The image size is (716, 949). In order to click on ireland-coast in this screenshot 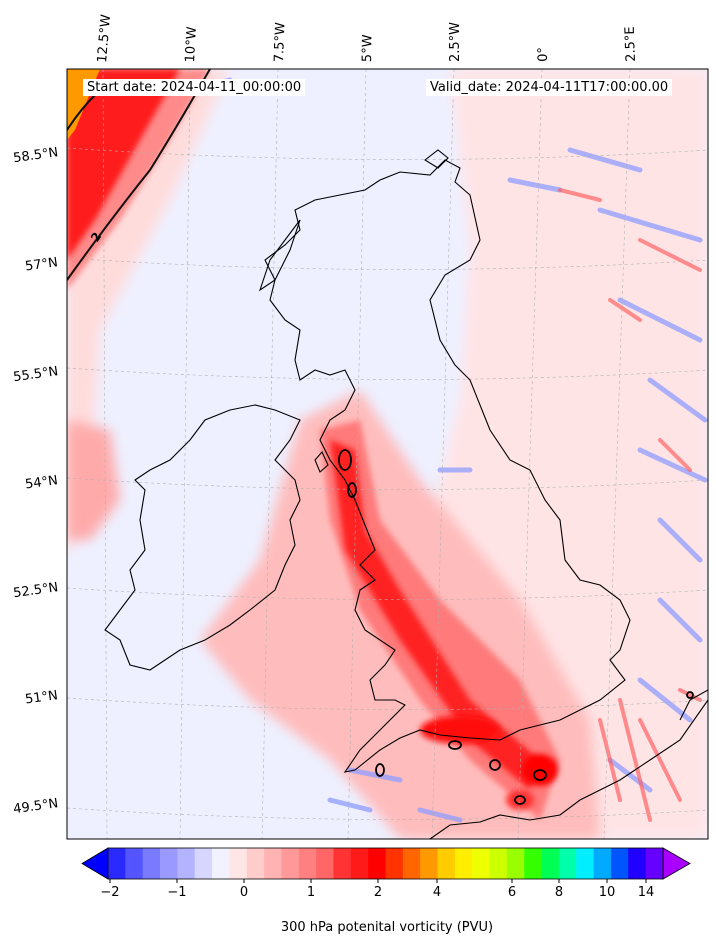, I will do `click(202, 537)`.